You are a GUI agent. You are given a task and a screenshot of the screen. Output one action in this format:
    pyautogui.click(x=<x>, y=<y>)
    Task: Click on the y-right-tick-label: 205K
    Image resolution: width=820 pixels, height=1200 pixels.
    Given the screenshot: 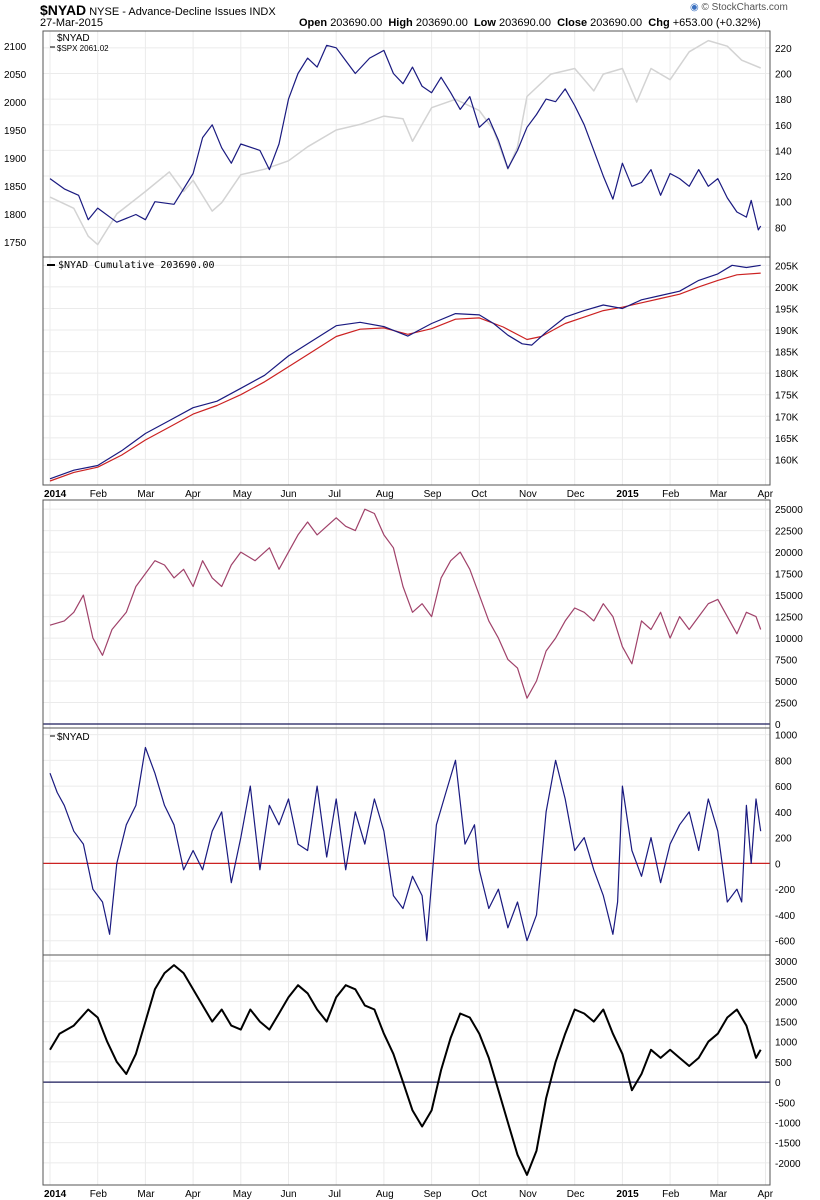 What is the action you would take?
    pyautogui.click(x=787, y=266)
    